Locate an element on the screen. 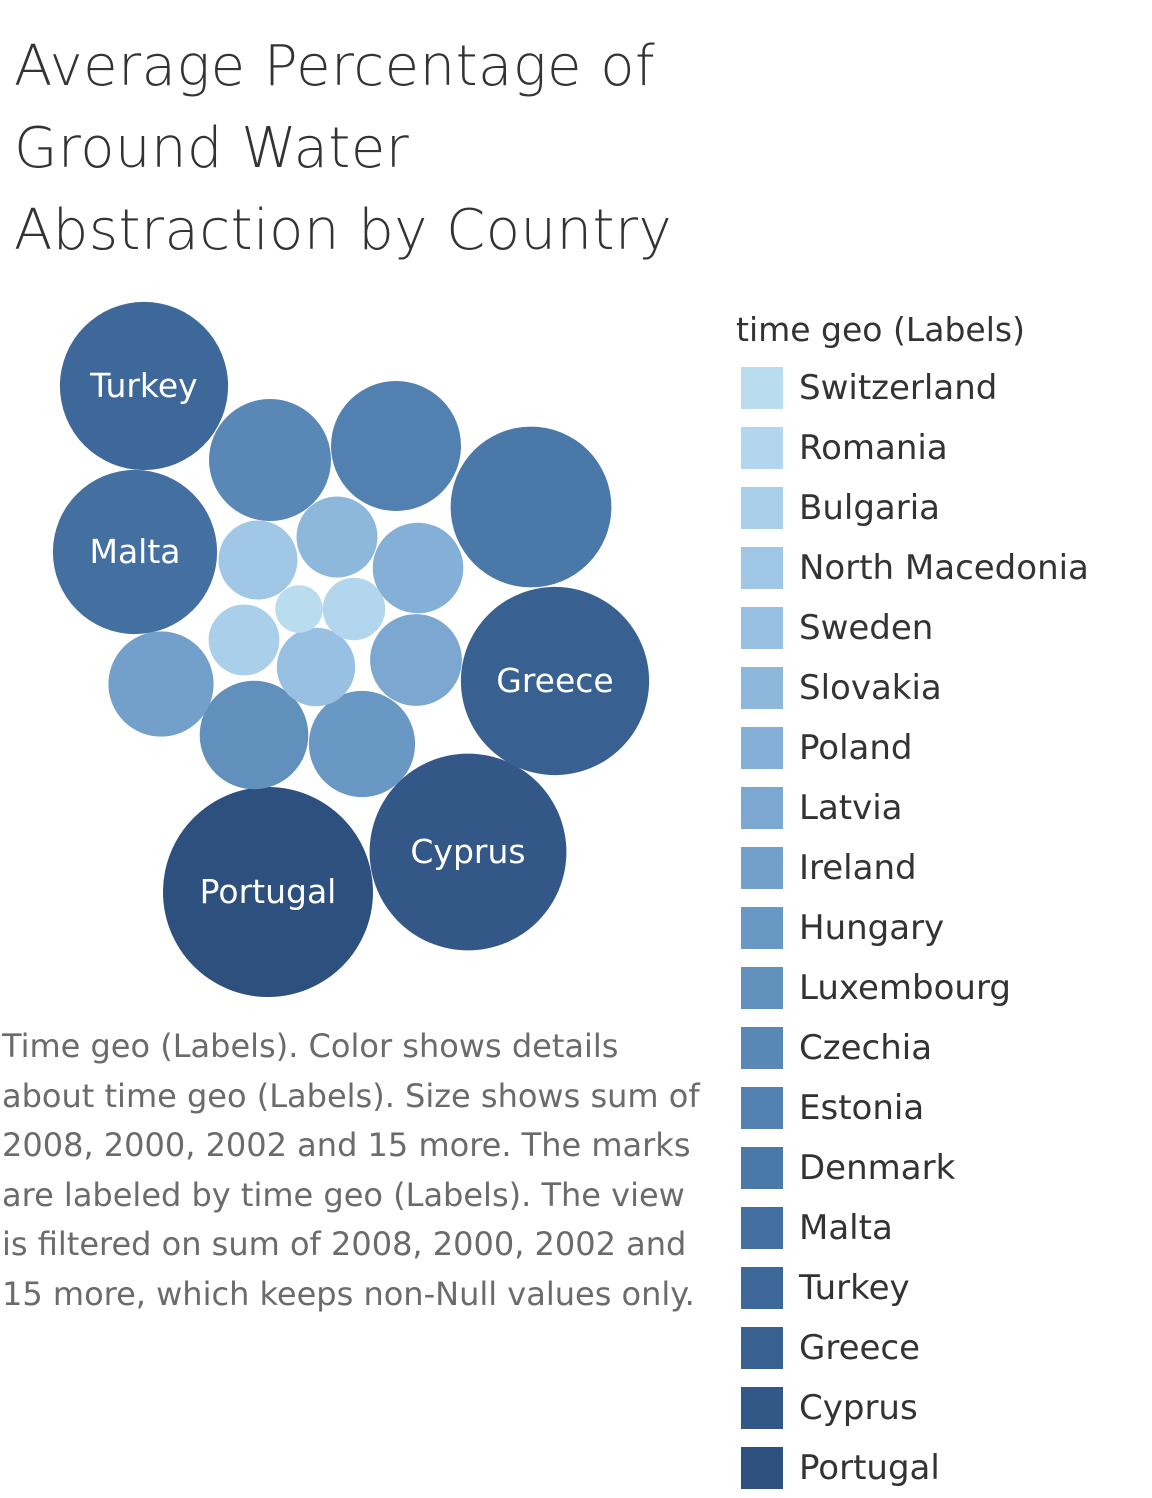 The height and width of the screenshot is (1498, 1152). bubble-cyprus is located at coordinates (468, 852).